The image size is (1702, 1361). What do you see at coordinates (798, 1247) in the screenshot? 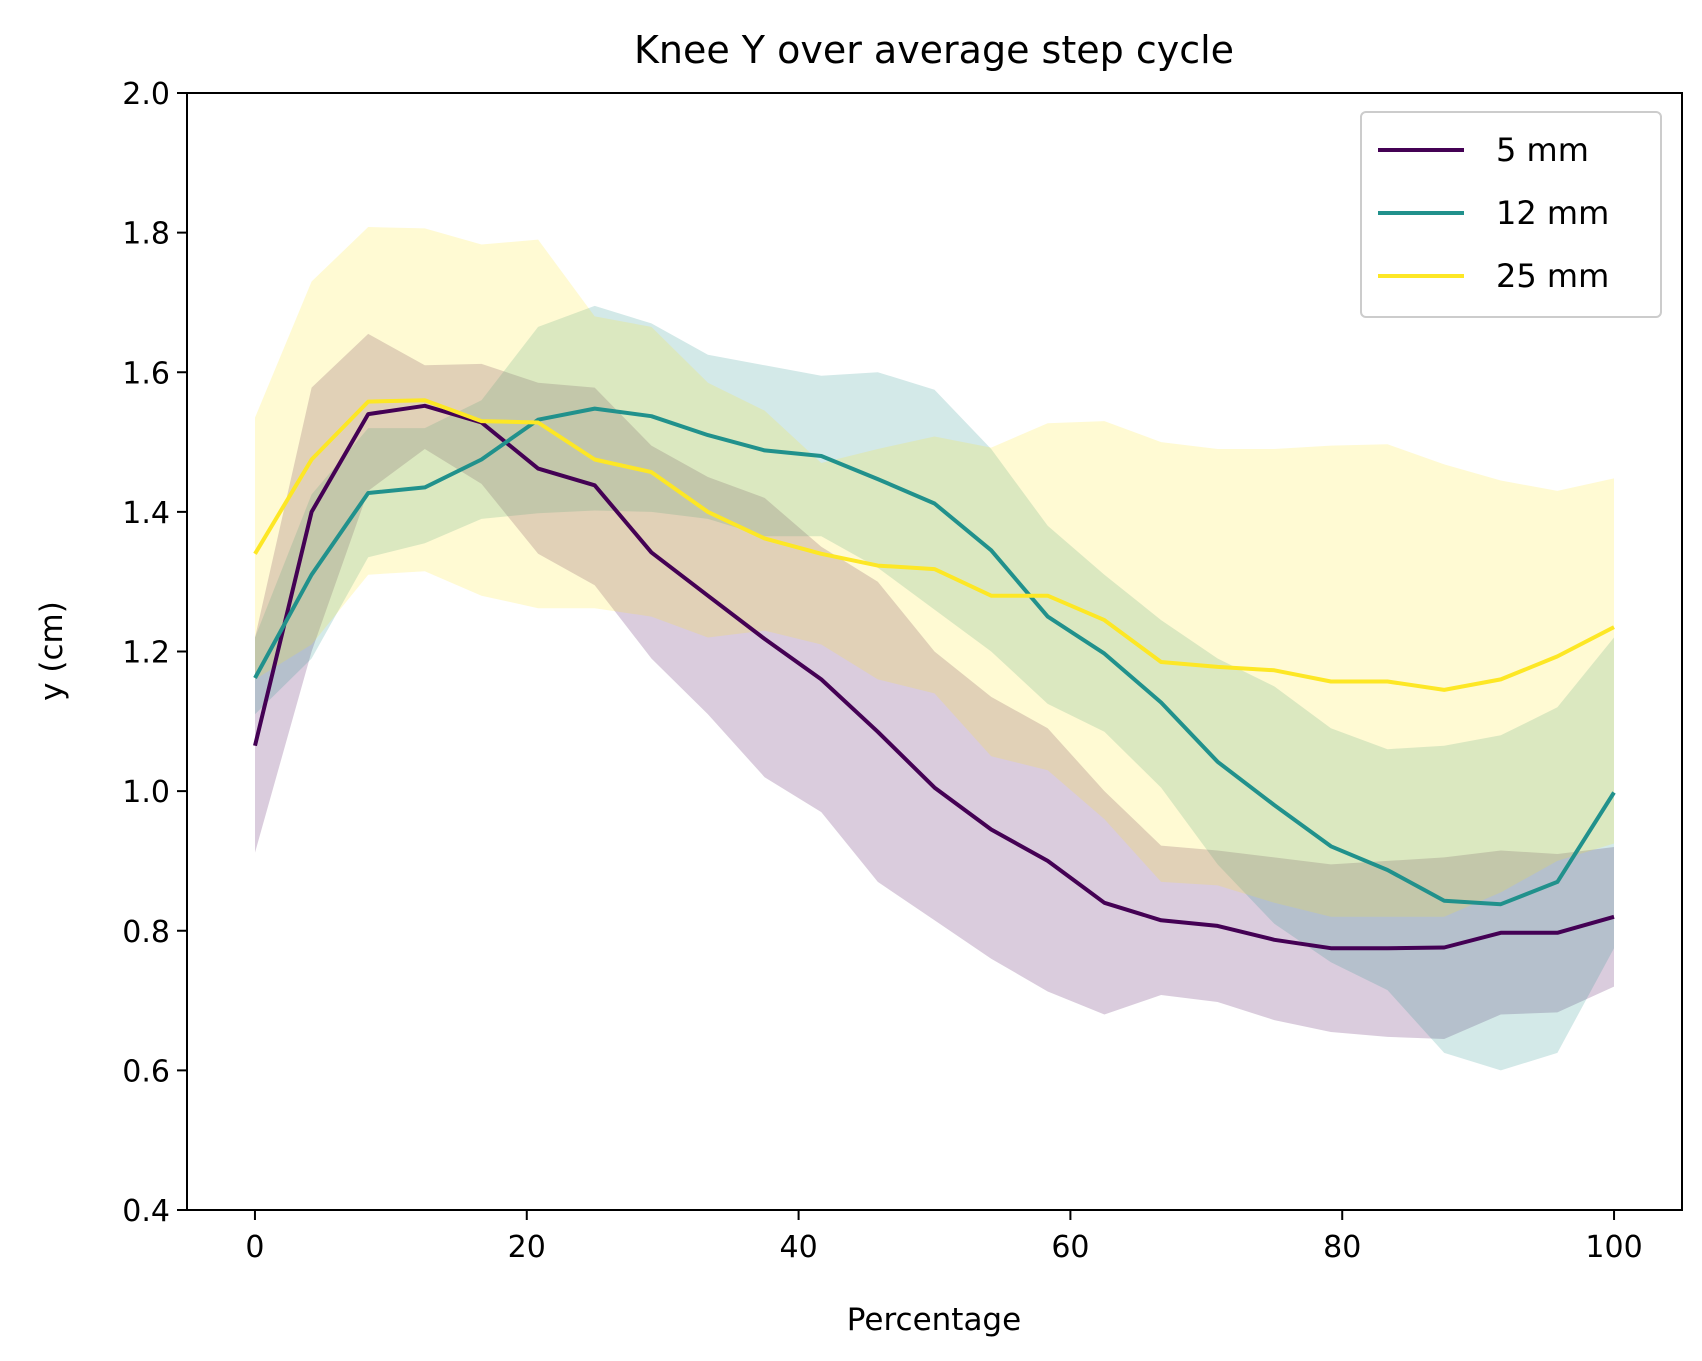
I see `x-tick-label: 40` at bounding box center [798, 1247].